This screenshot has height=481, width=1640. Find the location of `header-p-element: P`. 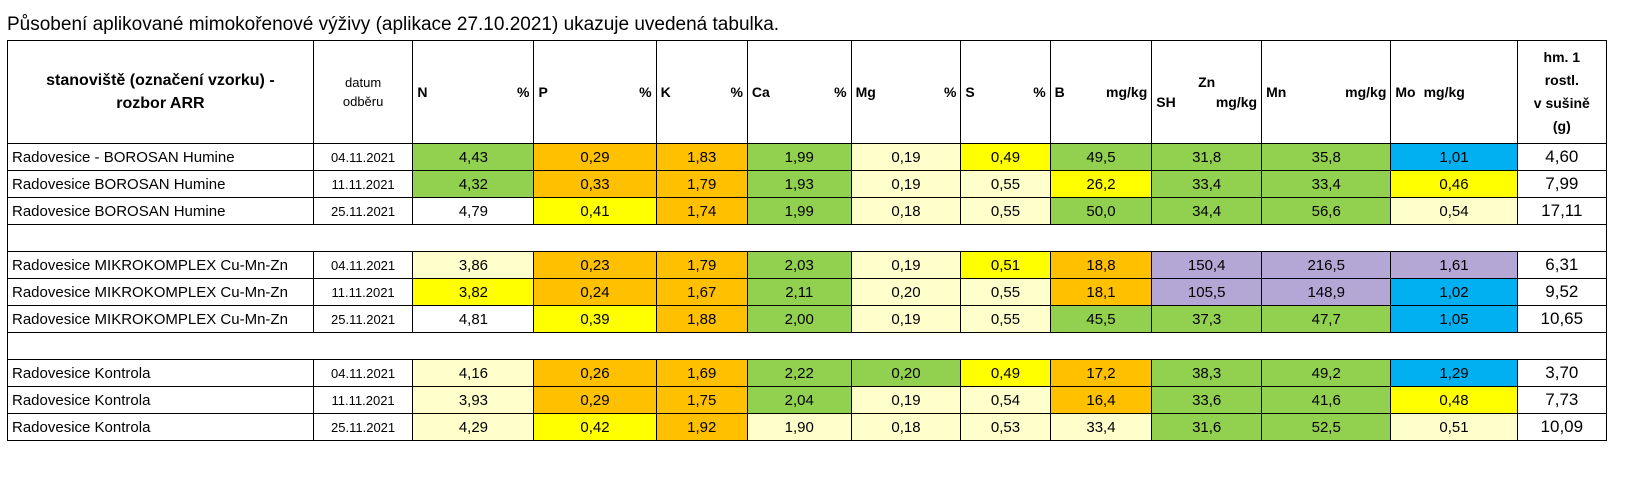

header-p-element: P is located at coordinates (543, 92).